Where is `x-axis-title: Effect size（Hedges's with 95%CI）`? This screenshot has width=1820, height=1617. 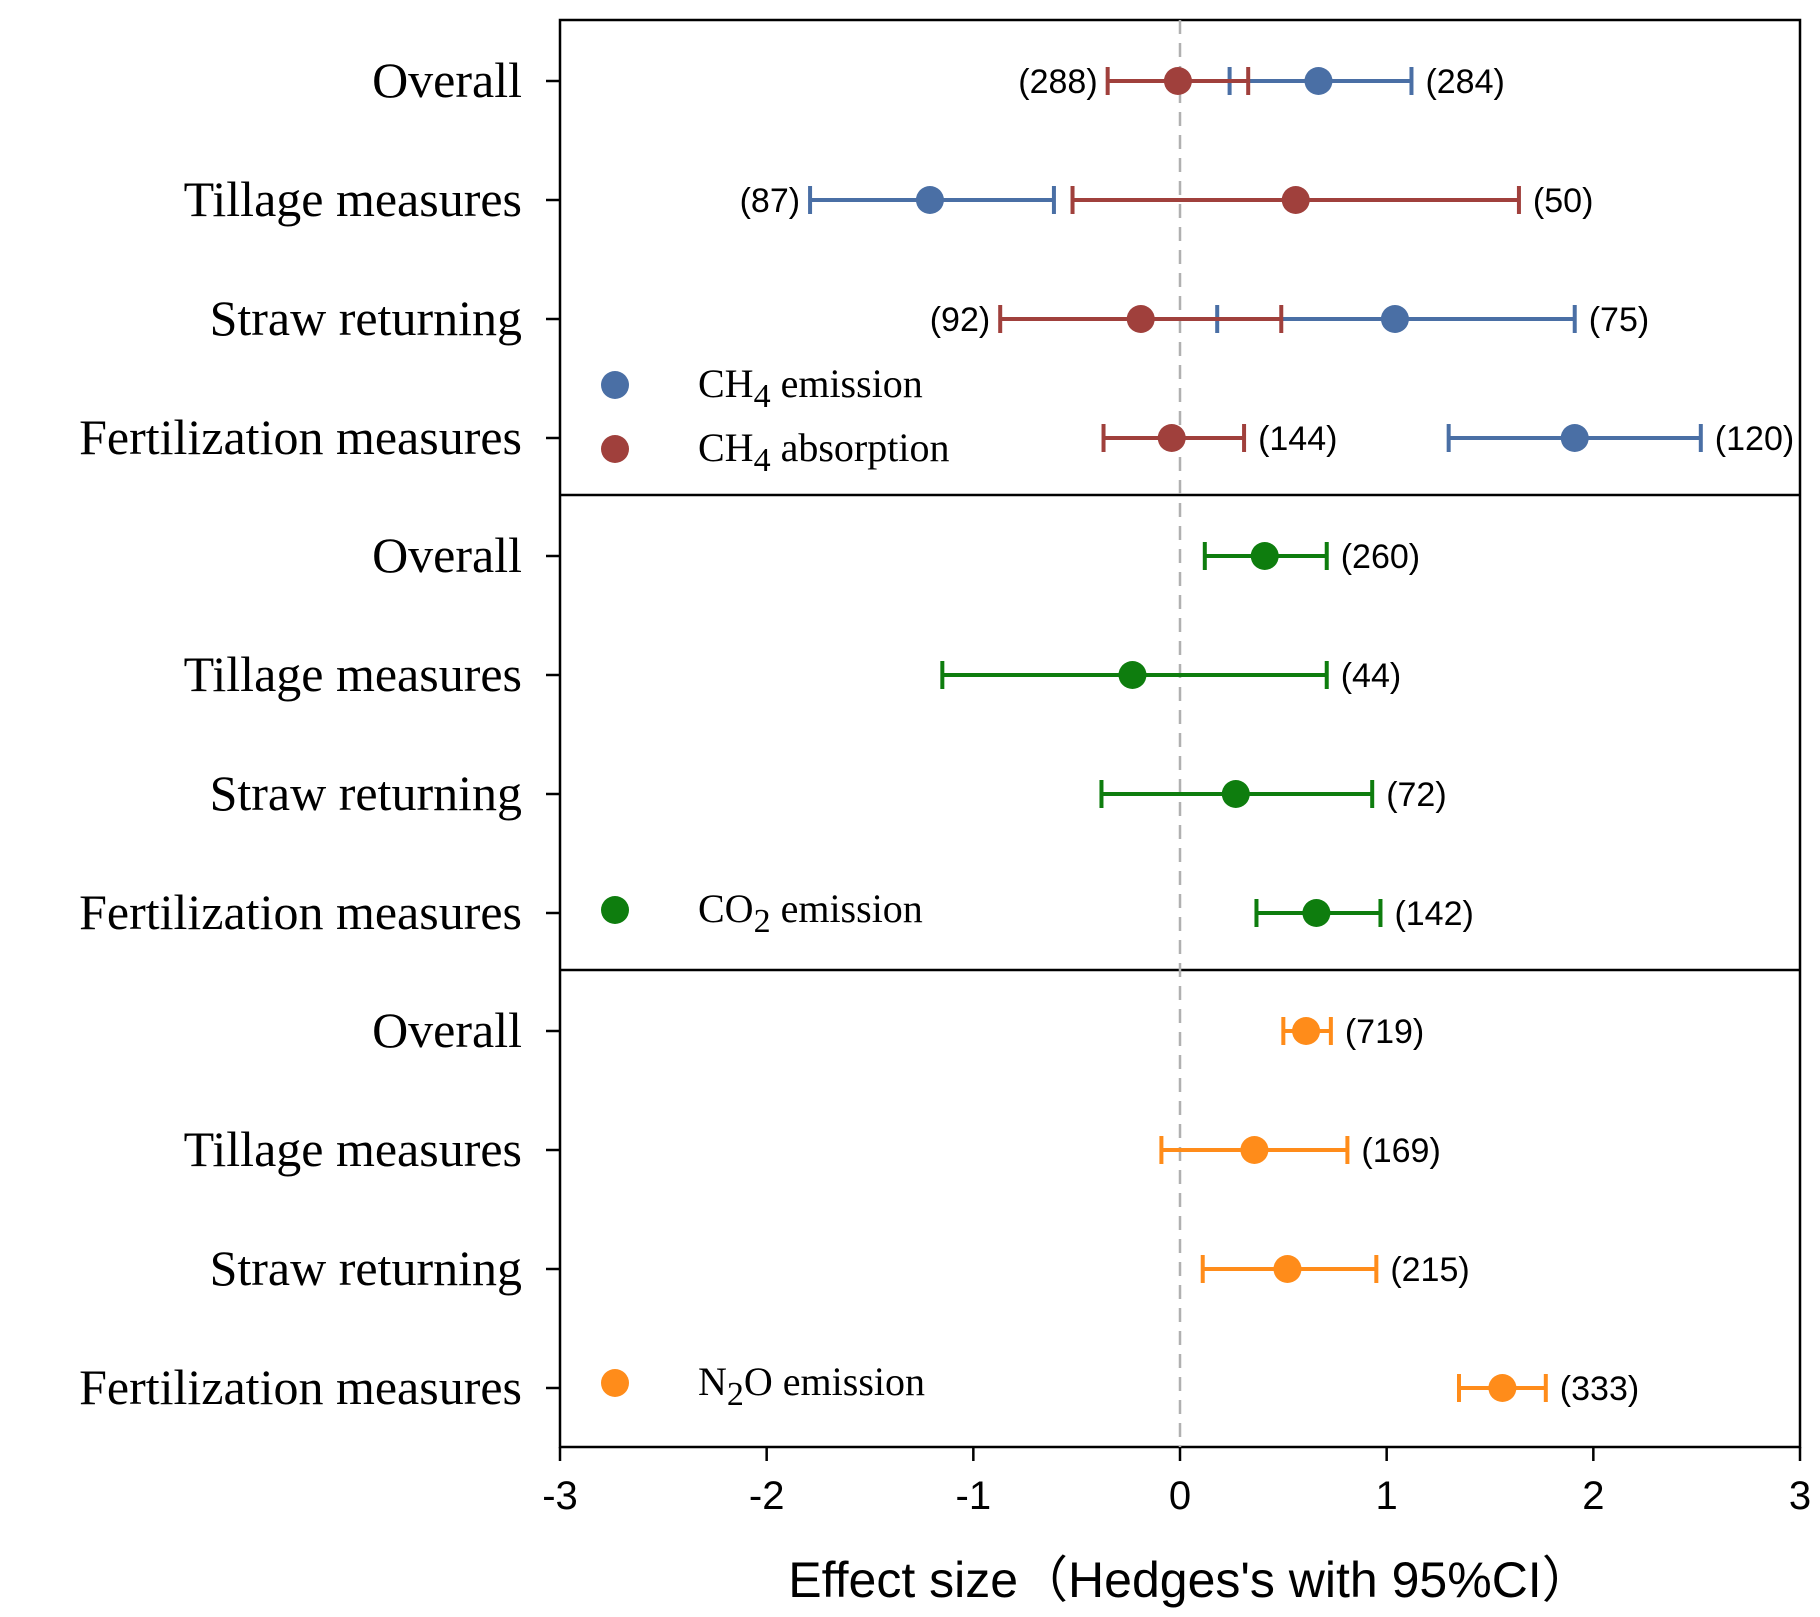 x-axis-title: Effect size（Hedges's with 95%CI） is located at coordinates (1189, 1580).